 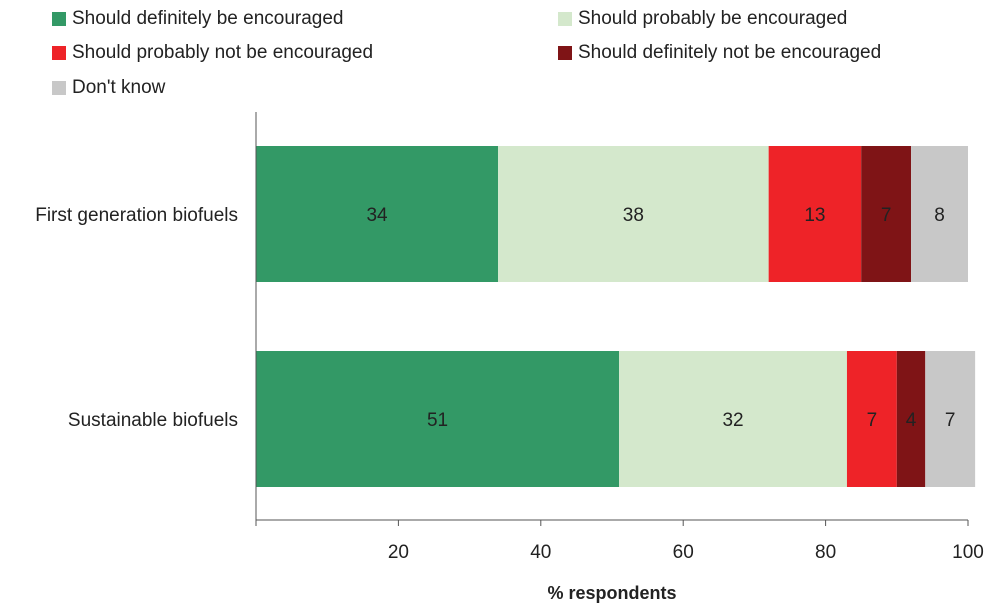 What do you see at coordinates (119, 87) in the screenshot?
I see `legend-label: Don't know` at bounding box center [119, 87].